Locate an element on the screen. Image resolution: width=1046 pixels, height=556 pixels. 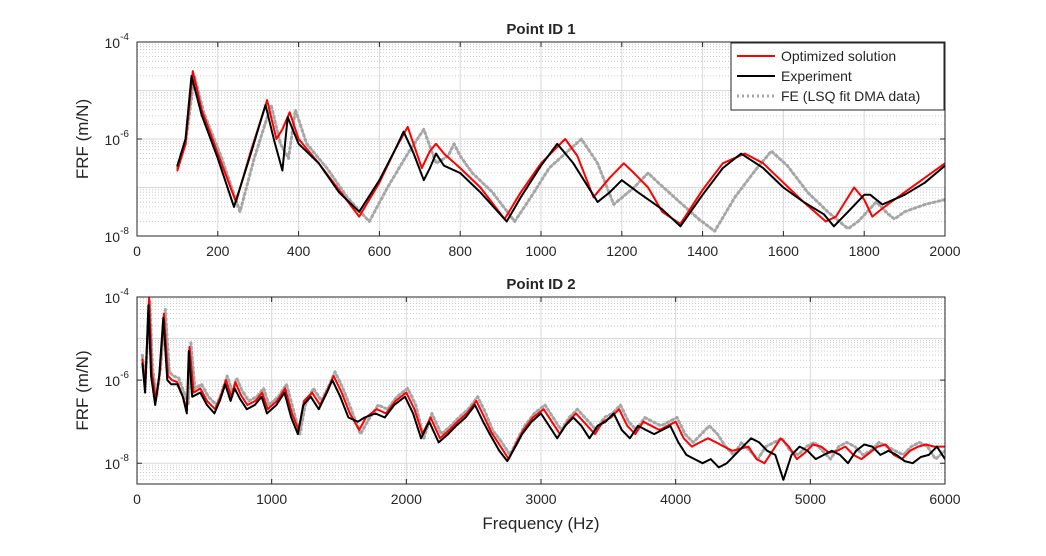
x-tick-label: 1400 is located at coordinates (702, 251).